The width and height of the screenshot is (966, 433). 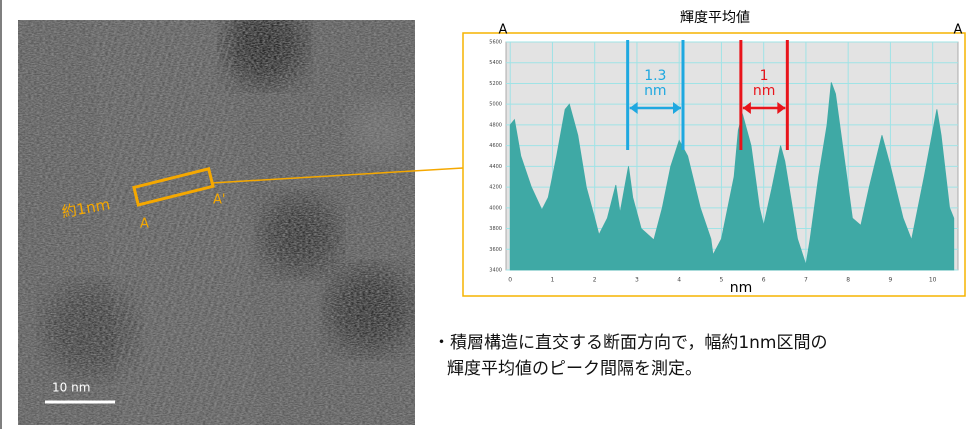 What do you see at coordinates (637, 280) in the screenshot?
I see `x-tick-label: 3` at bounding box center [637, 280].